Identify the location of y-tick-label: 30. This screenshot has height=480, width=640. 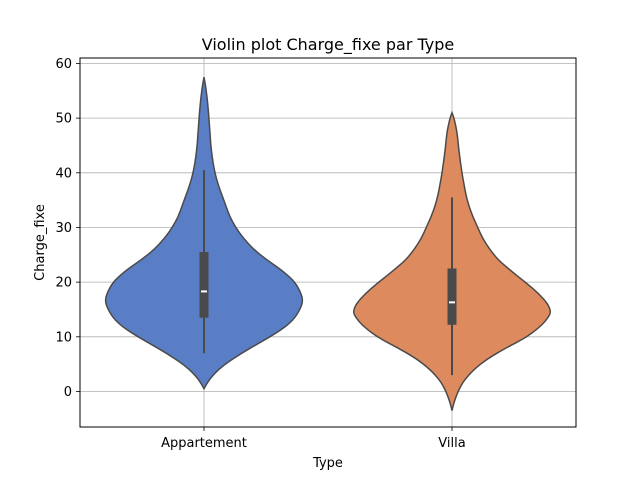
(63, 228).